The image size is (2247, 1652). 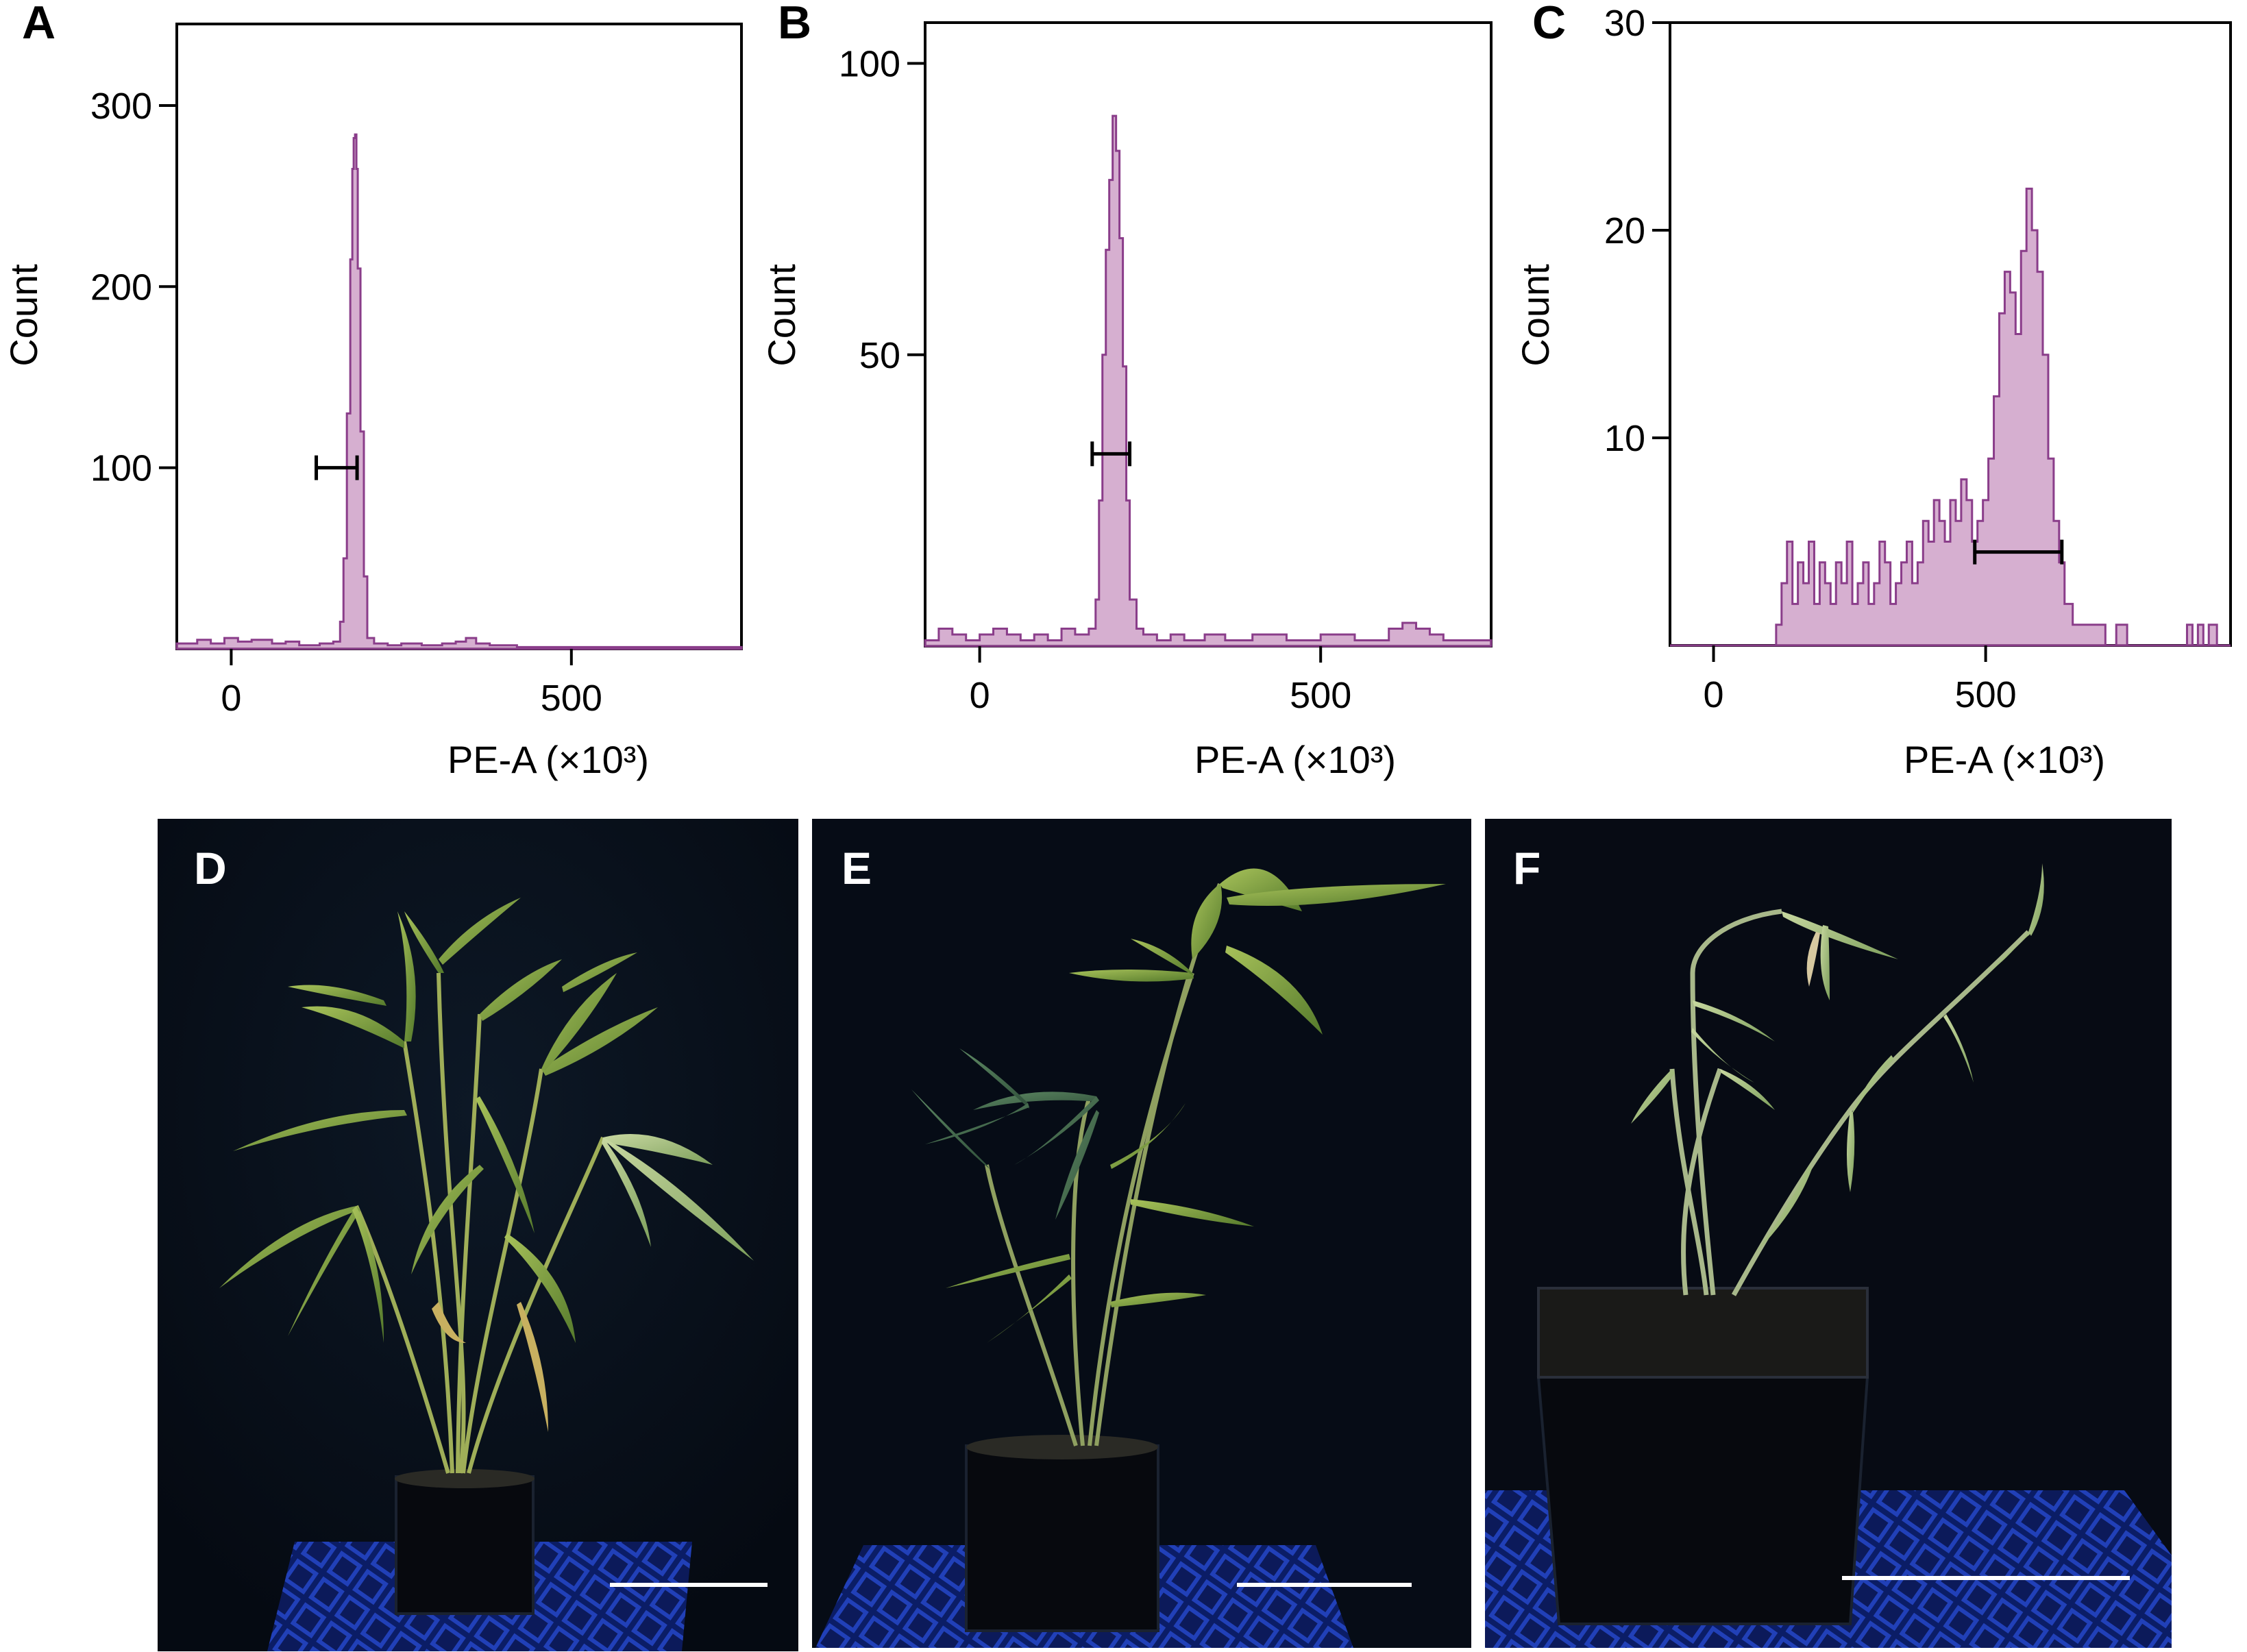 I want to click on x-tick-label-c: 0, so click(x=1714, y=694).